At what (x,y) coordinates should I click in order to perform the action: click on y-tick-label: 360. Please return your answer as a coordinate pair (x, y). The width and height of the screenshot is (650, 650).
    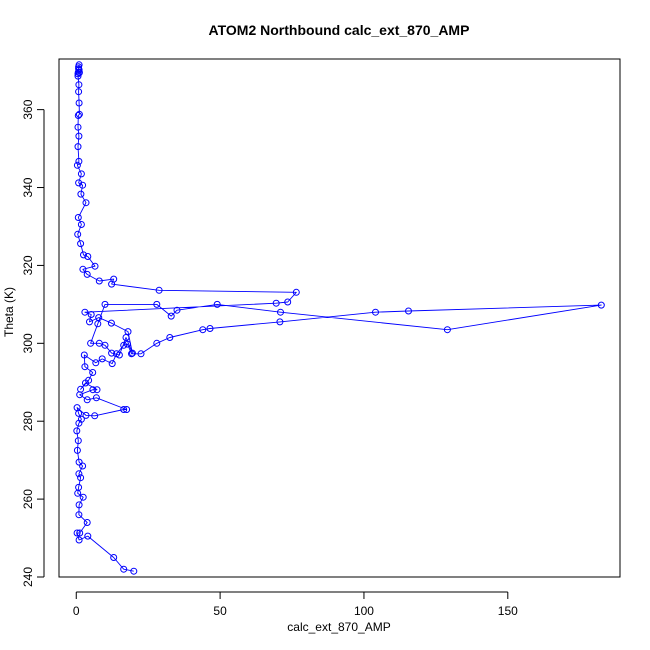
    Looking at the image, I should click on (28, 109).